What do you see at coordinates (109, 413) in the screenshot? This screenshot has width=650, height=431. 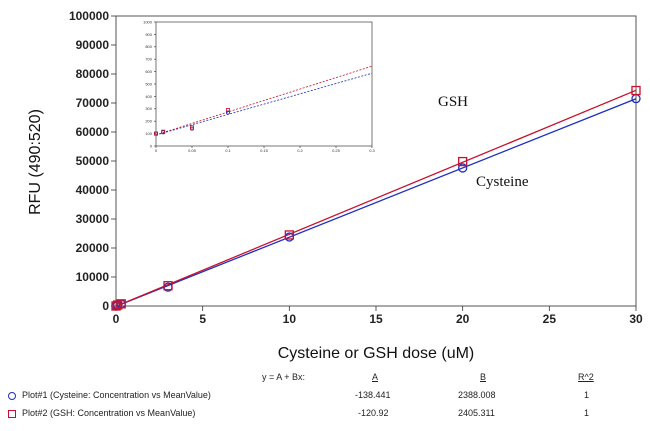 I see `fit-row-label: Plot#2 (GSH: Concentration vs MeanValue)` at bounding box center [109, 413].